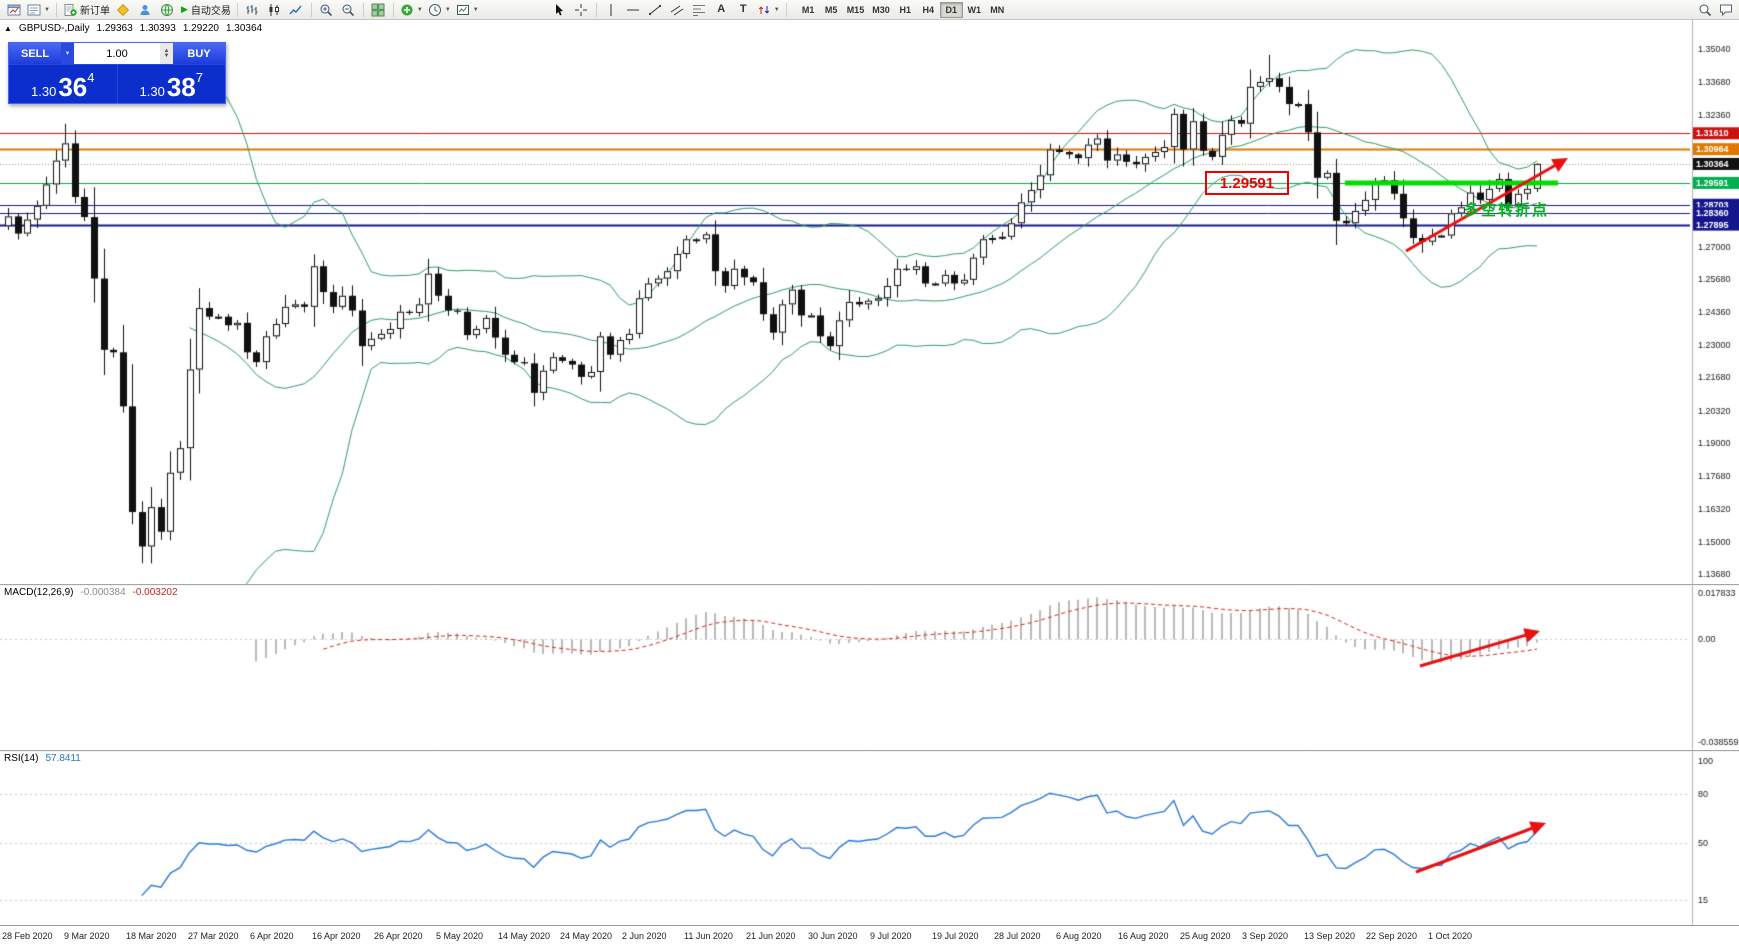 The height and width of the screenshot is (949, 1739). Describe the element at coordinates (407, 9) in the screenshot. I see `add-indicator-icon` at that location.